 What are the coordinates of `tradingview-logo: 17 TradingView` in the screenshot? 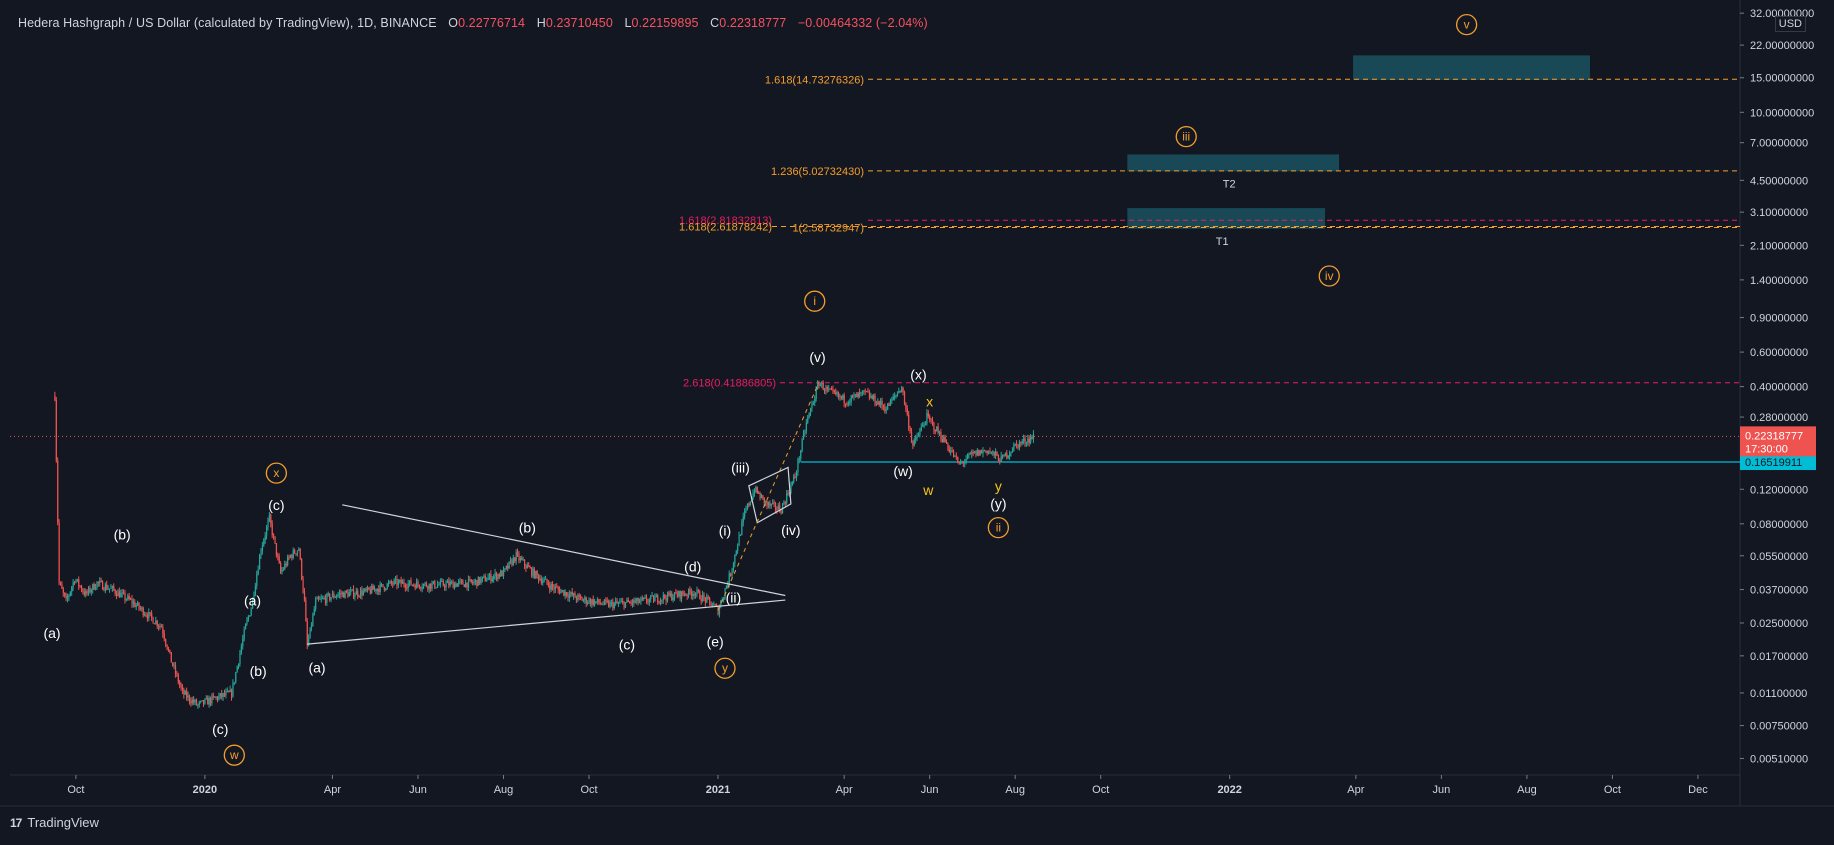 It's located at (54, 822).